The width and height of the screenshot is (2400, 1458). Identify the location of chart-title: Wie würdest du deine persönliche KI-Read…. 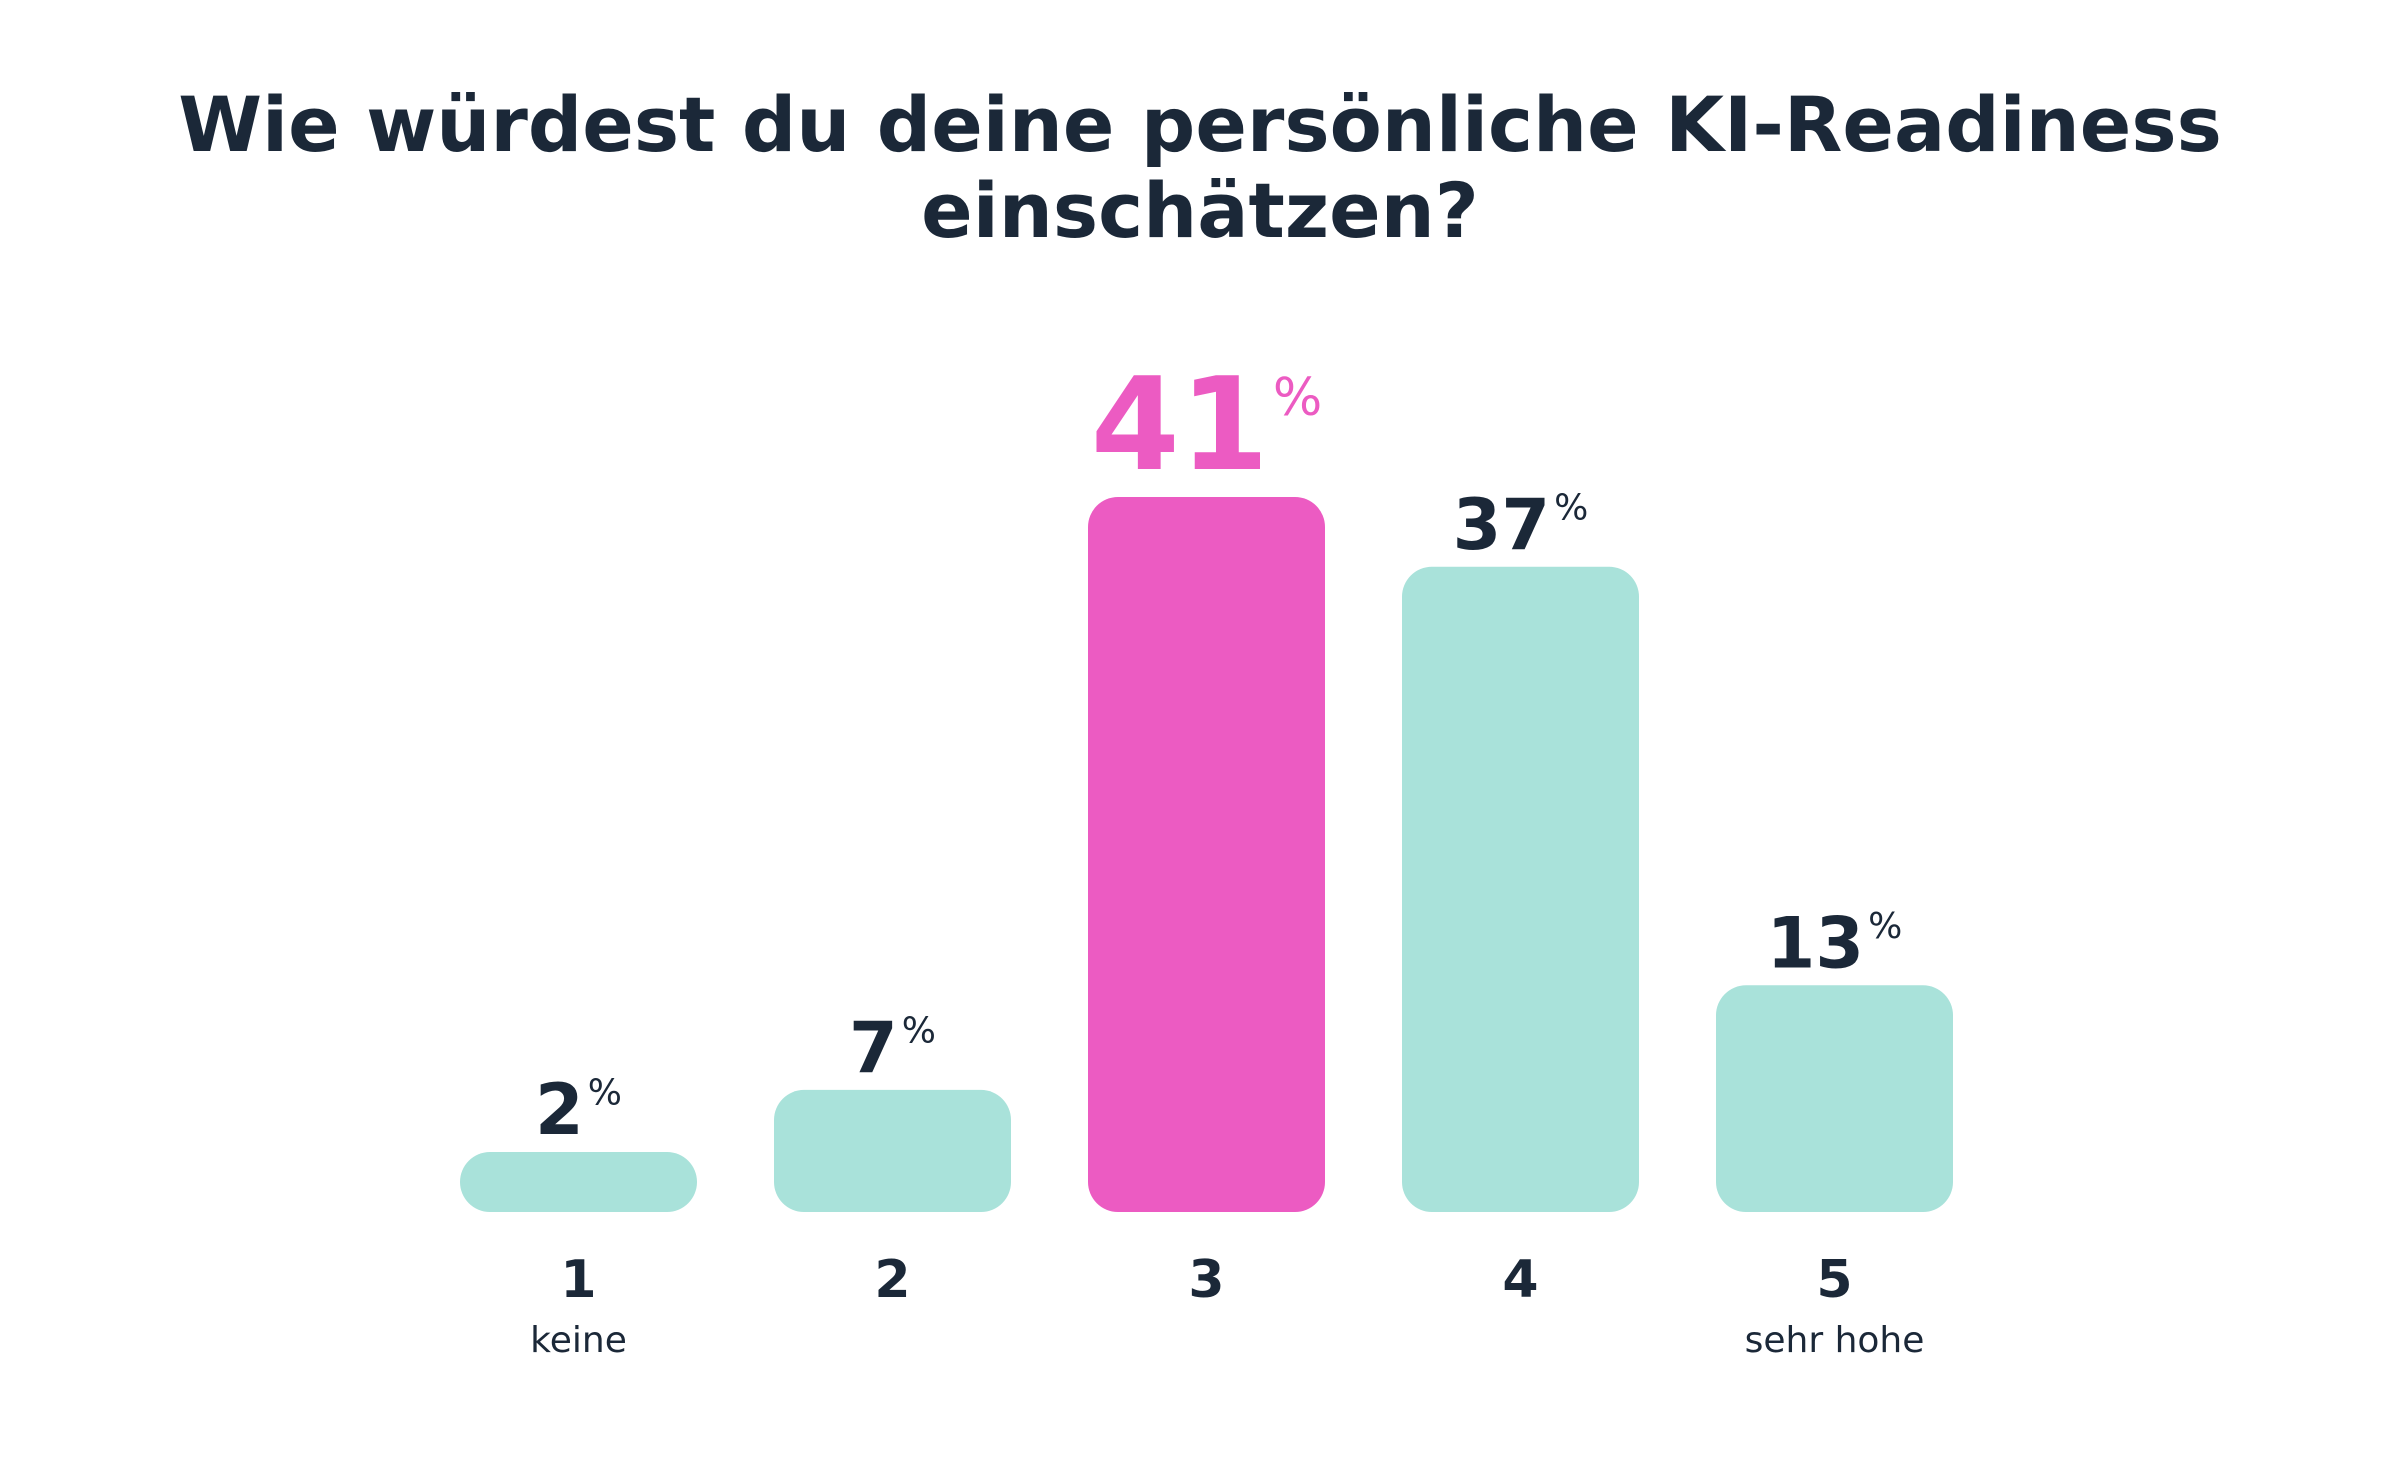
(1200, 168).